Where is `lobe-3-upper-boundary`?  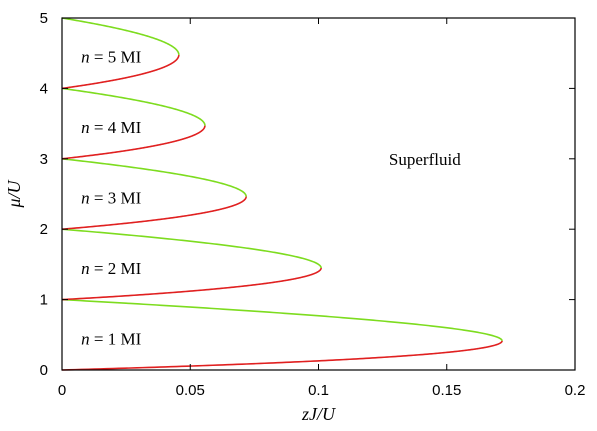 lobe-3-upper-boundary is located at coordinates (154, 177).